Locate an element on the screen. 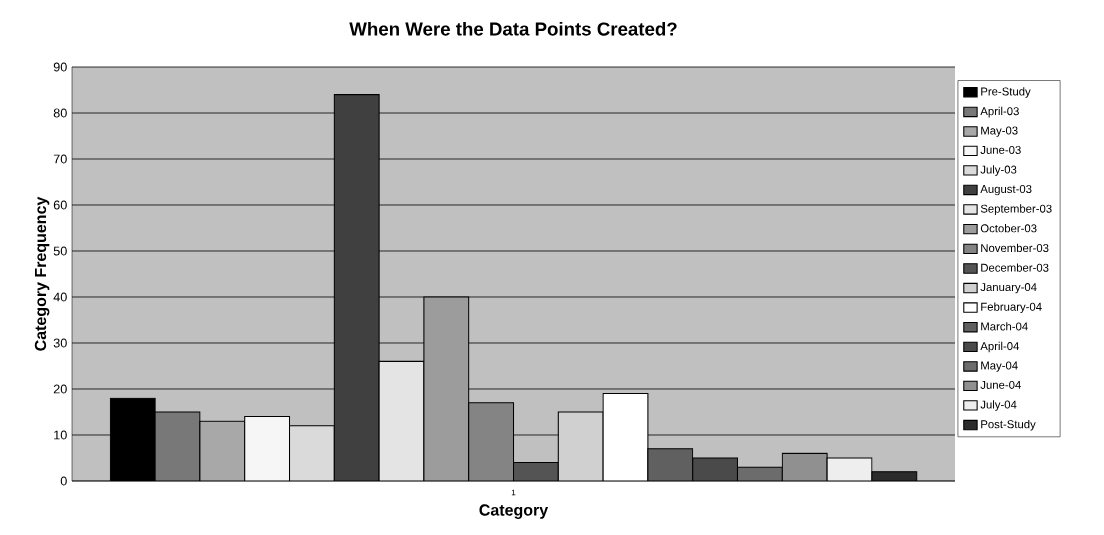 The image size is (1104, 535). y-tick-label: 90 is located at coordinates (60, 67).